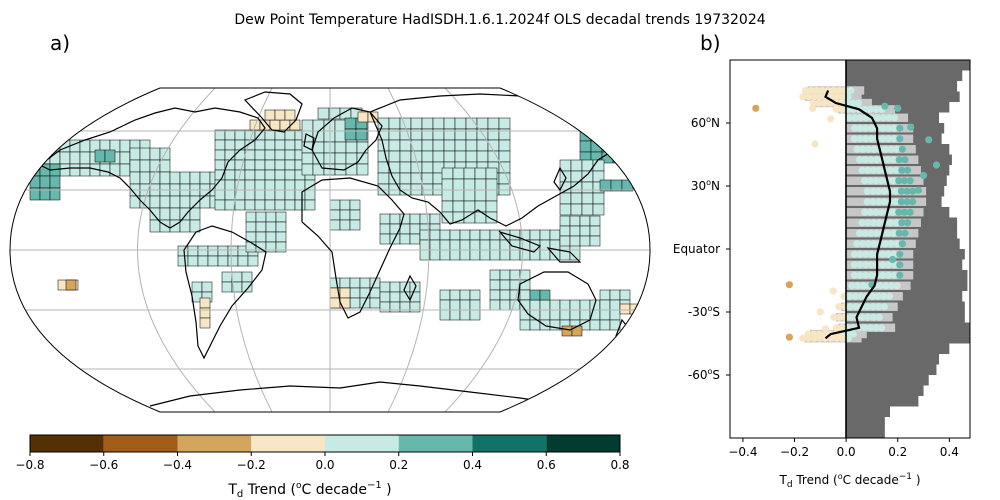 The width and height of the screenshot is (1000, 500). Describe the element at coordinates (103, 465) in the screenshot. I see `colorbar-tick-label: −0.6` at that location.